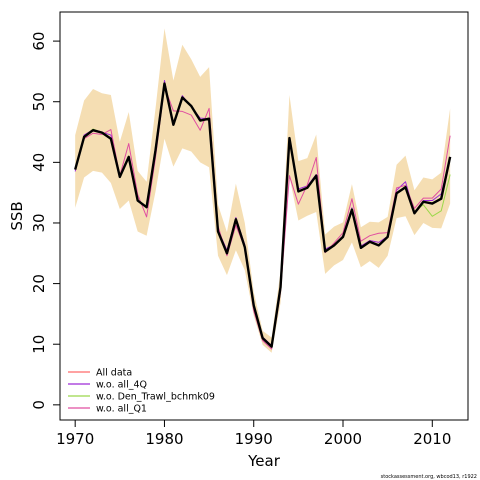  Describe the element at coordinates (39, 101) in the screenshot. I see `y-tick-label: 50` at that location.